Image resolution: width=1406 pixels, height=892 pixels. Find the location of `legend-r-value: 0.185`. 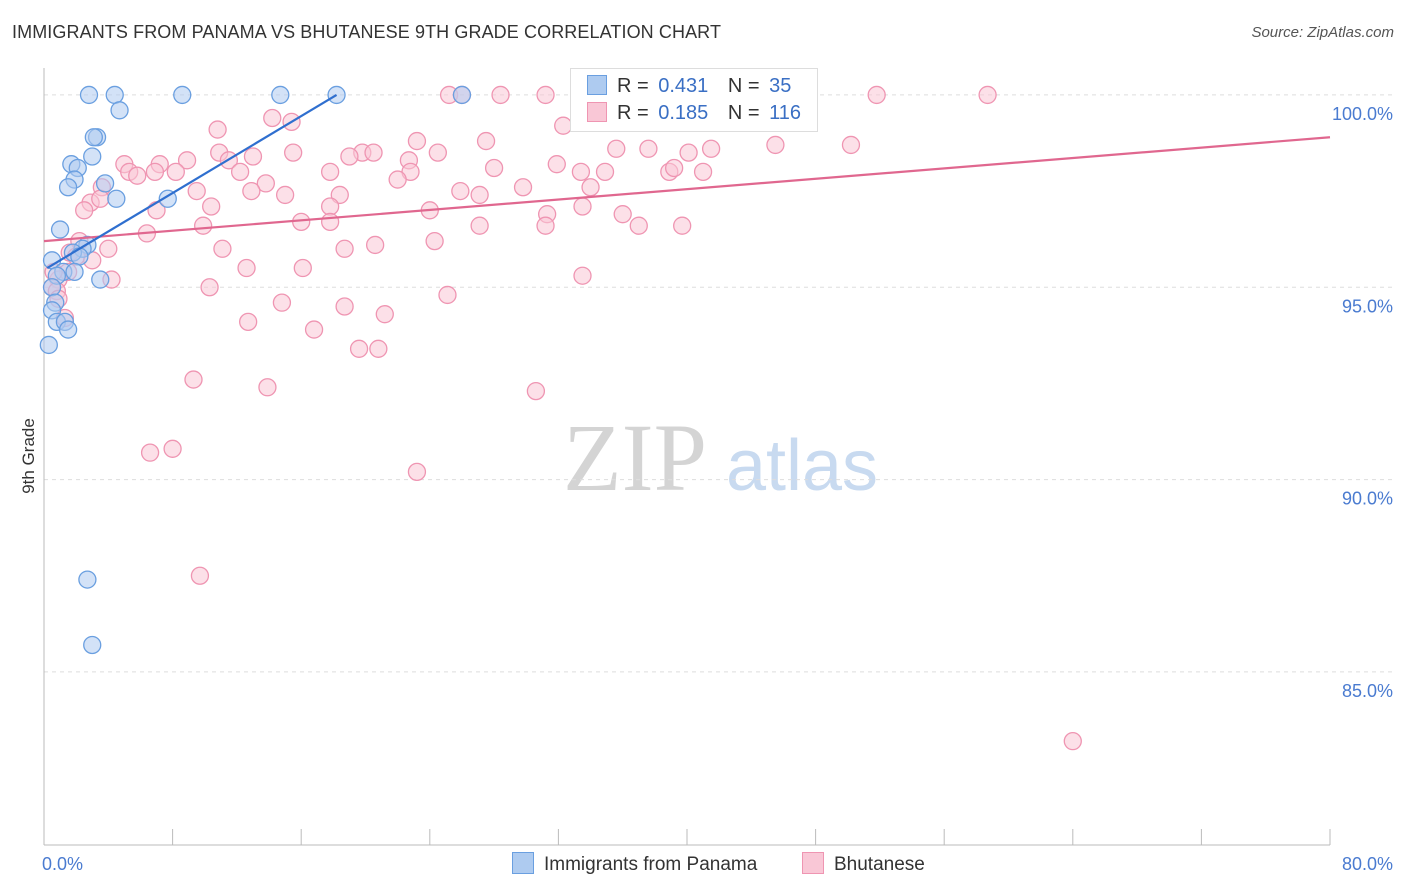

legend-r-value: 0.185 is located at coordinates (683, 113).